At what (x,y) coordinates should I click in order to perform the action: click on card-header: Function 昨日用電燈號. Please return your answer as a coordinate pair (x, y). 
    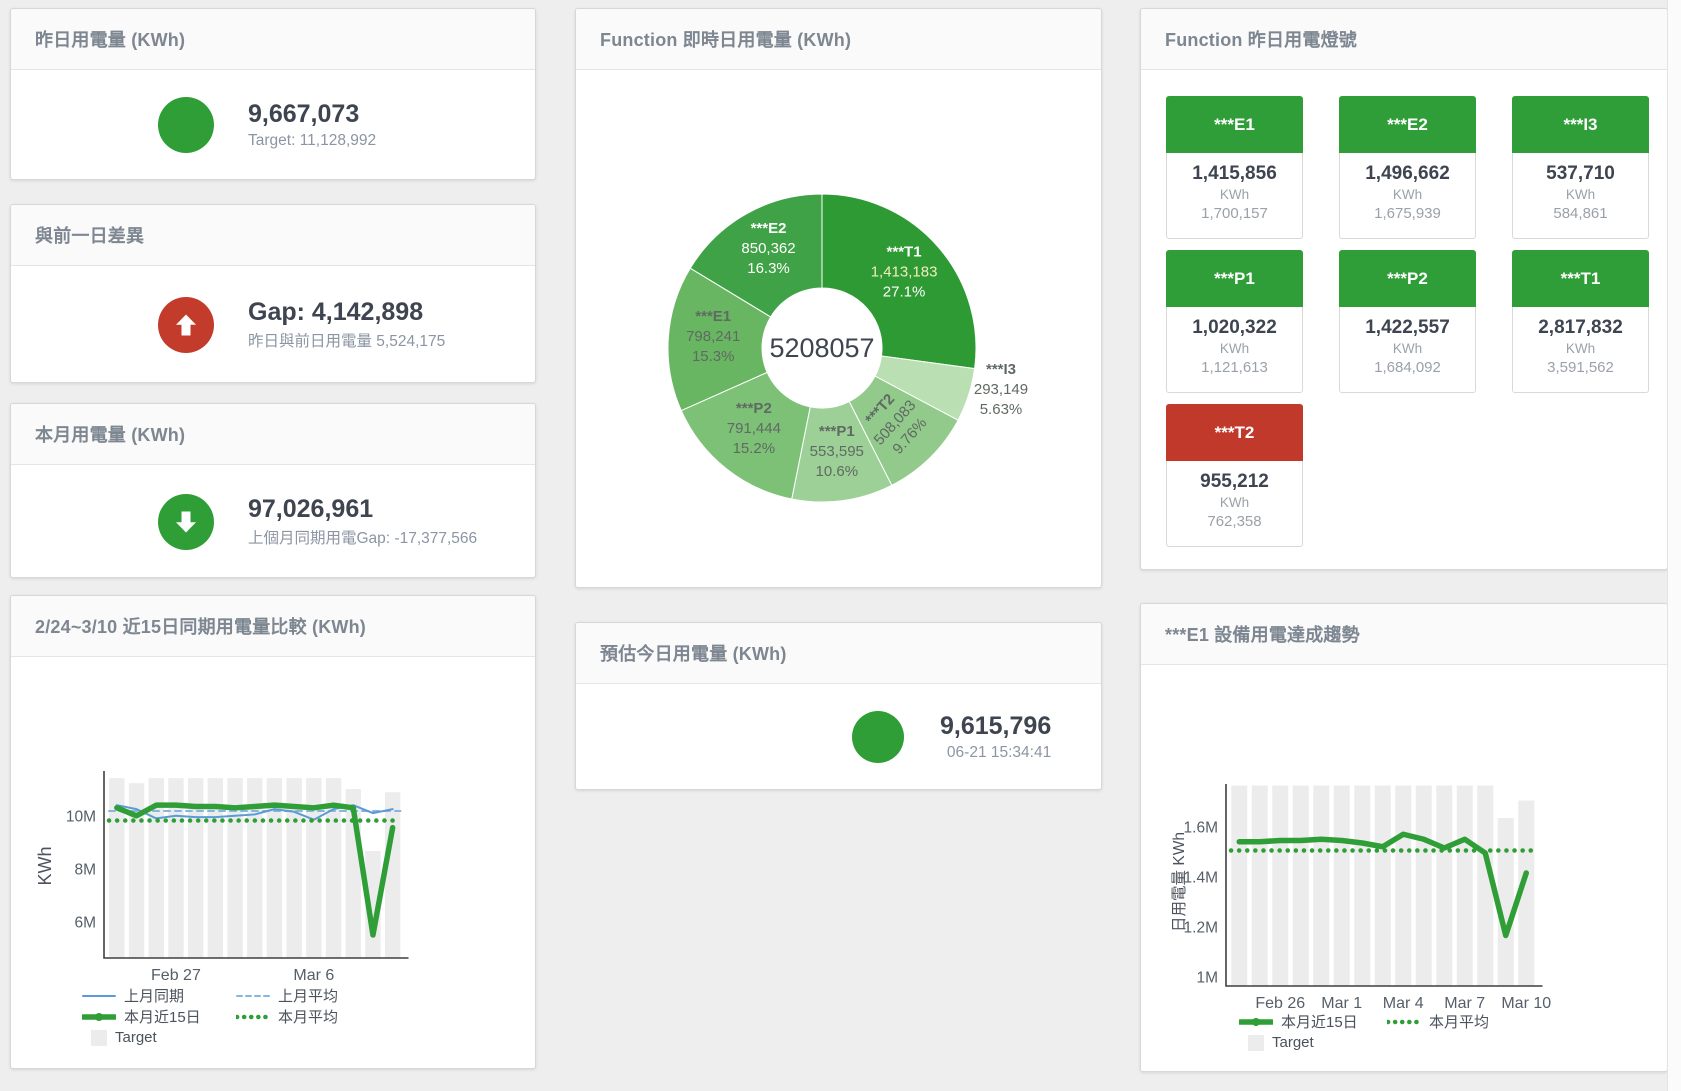
    Looking at the image, I should click on (1404, 39).